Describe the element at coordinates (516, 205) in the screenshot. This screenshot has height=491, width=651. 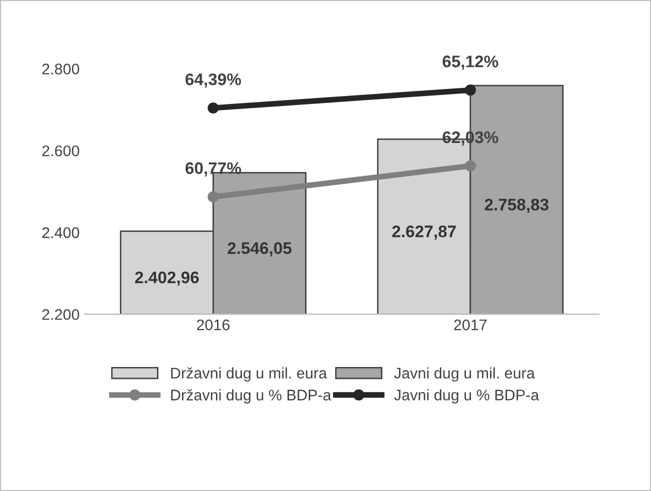
I see `data-label: 2.758,83` at that location.